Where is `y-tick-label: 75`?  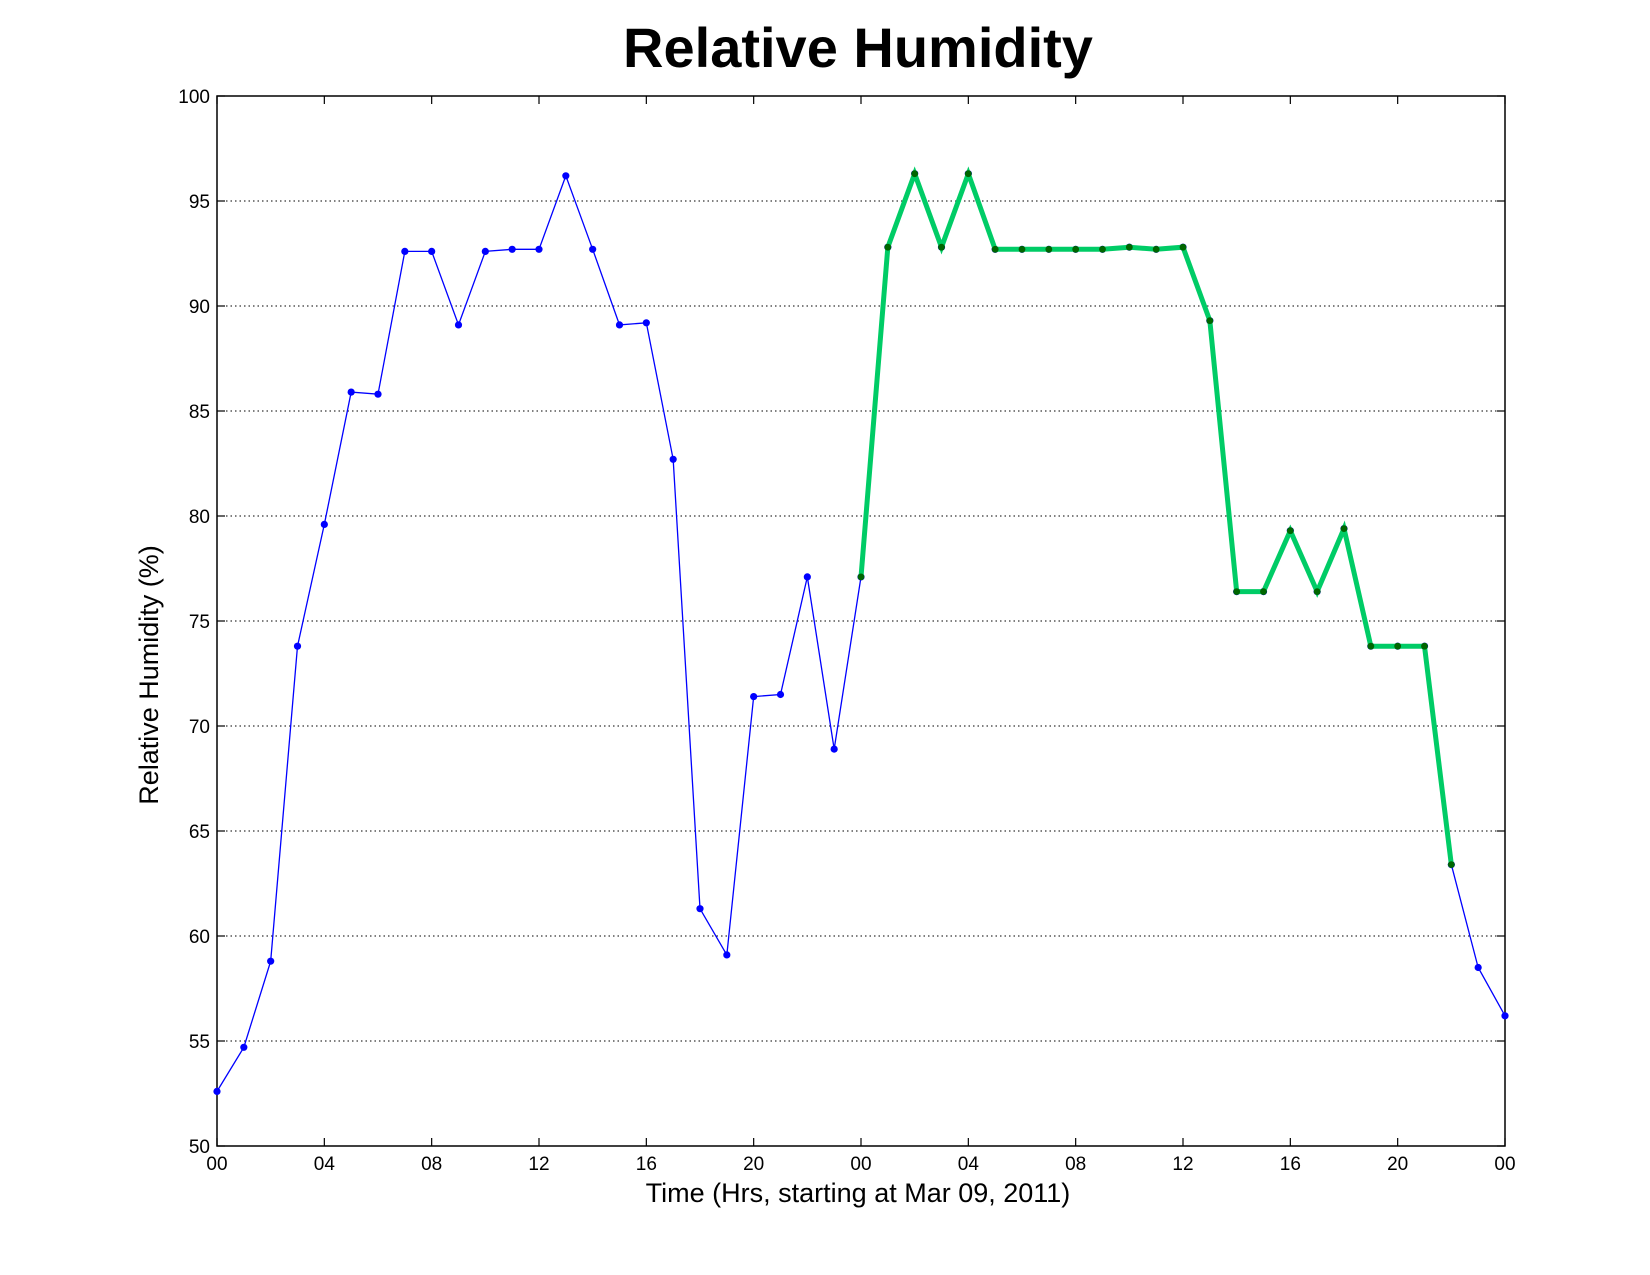
y-tick-label: 75 is located at coordinates (199, 622).